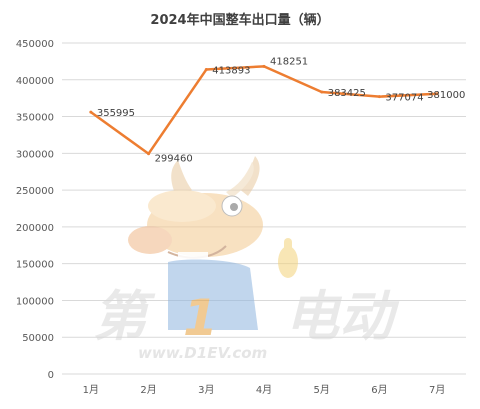 The height and width of the screenshot is (409, 480). I want to click on y-tick-label: 50000, so click(38, 338).